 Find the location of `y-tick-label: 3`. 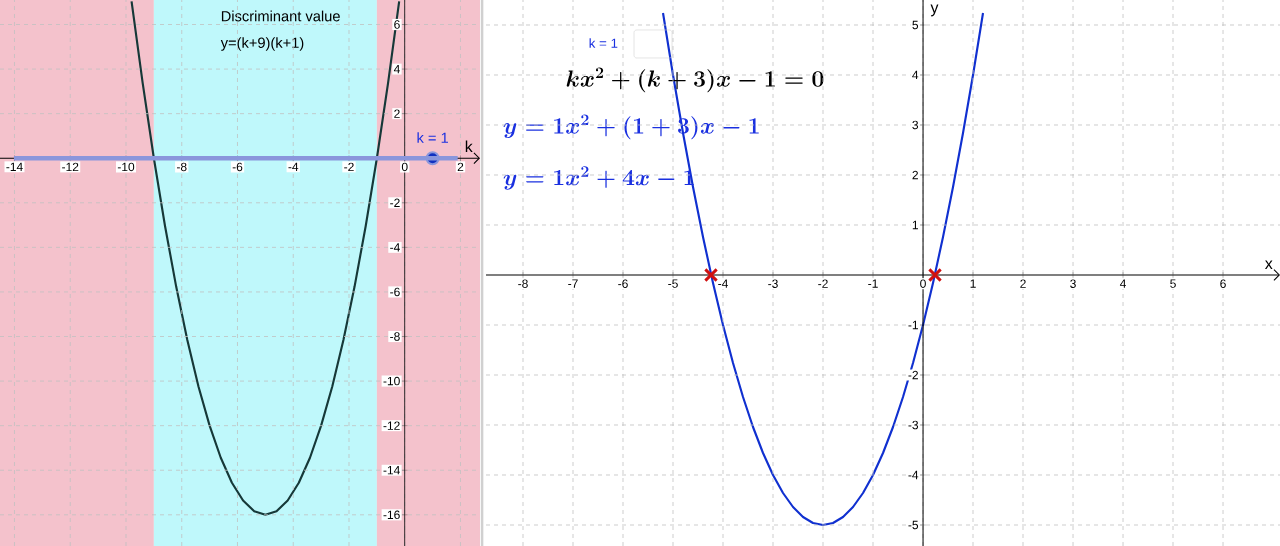

y-tick-label: 3 is located at coordinates (915, 125).